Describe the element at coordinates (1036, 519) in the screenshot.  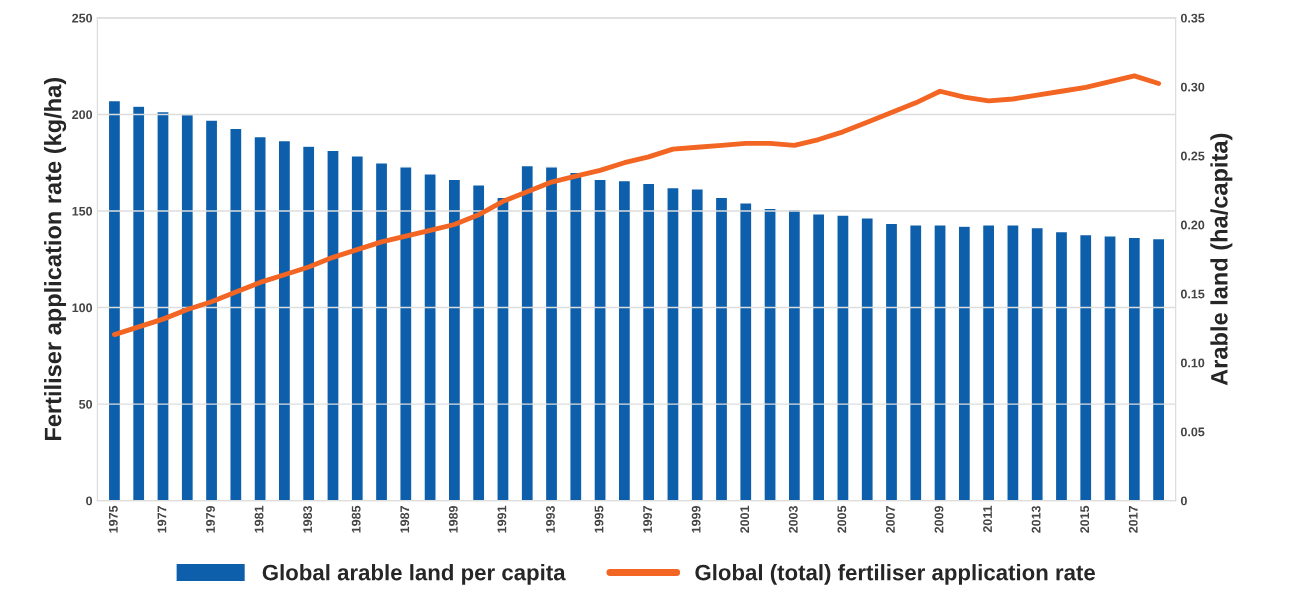
I see `x-tick-label: 2013` at that location.